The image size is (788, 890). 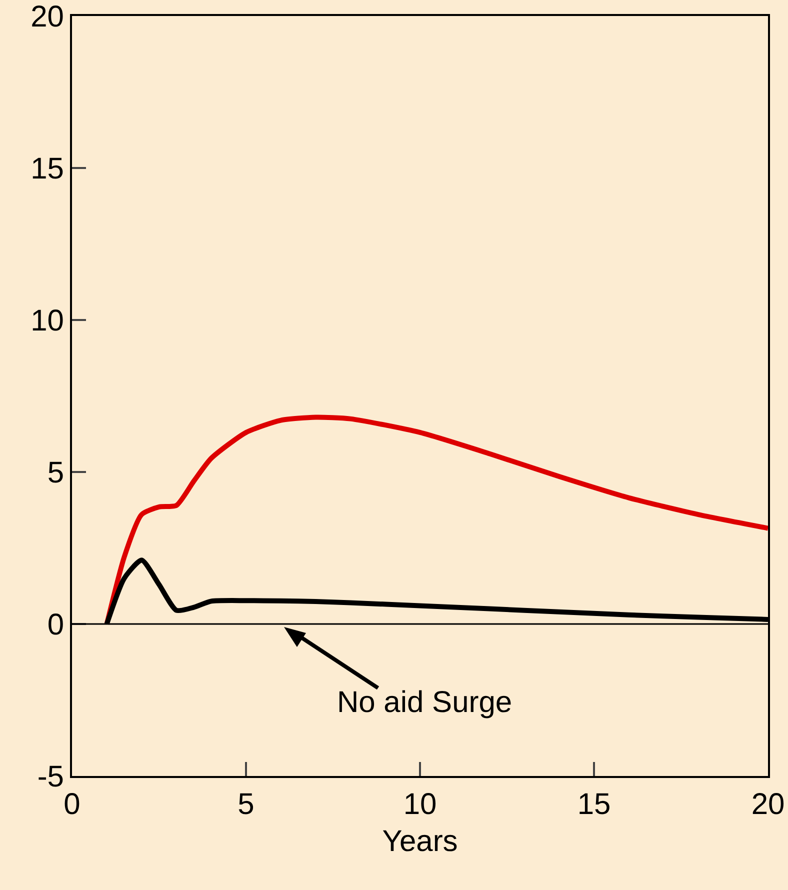 I want to click on y-tick-label: -5, so click(x=50, y=777).